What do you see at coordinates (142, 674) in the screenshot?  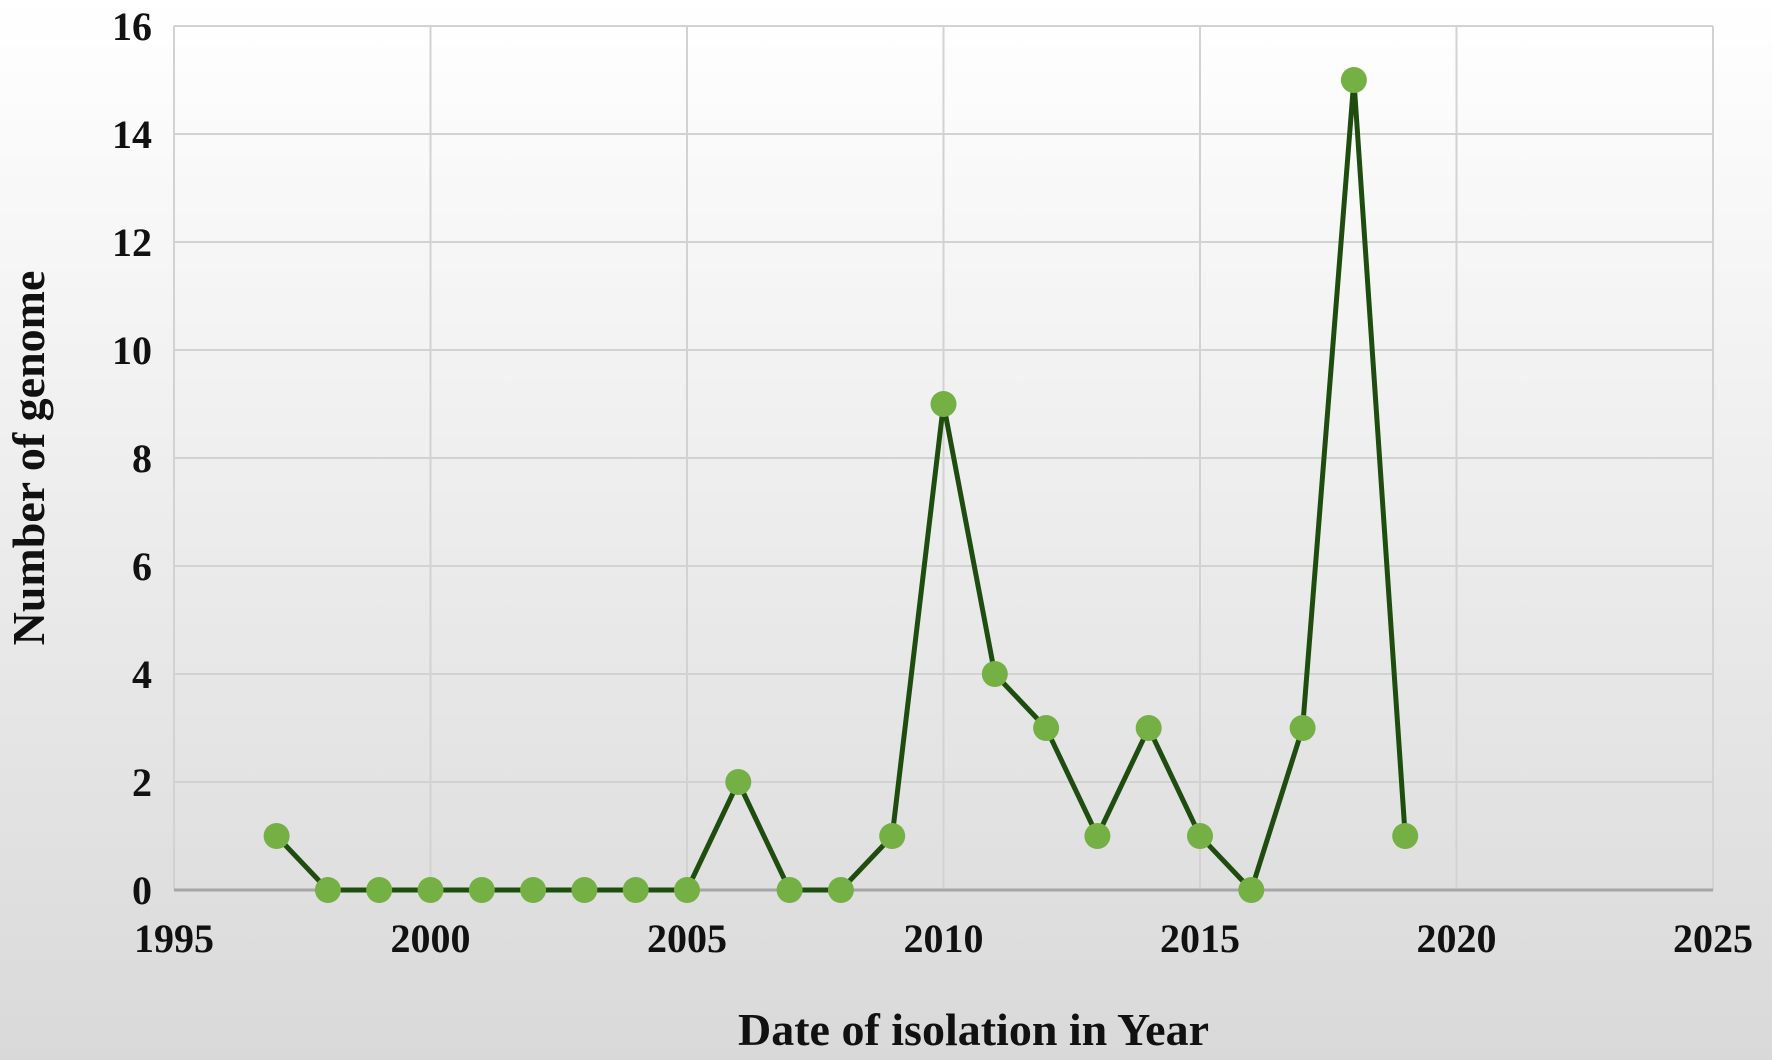 I see `y-tick-label: 4` at bounding box center [142, 674].